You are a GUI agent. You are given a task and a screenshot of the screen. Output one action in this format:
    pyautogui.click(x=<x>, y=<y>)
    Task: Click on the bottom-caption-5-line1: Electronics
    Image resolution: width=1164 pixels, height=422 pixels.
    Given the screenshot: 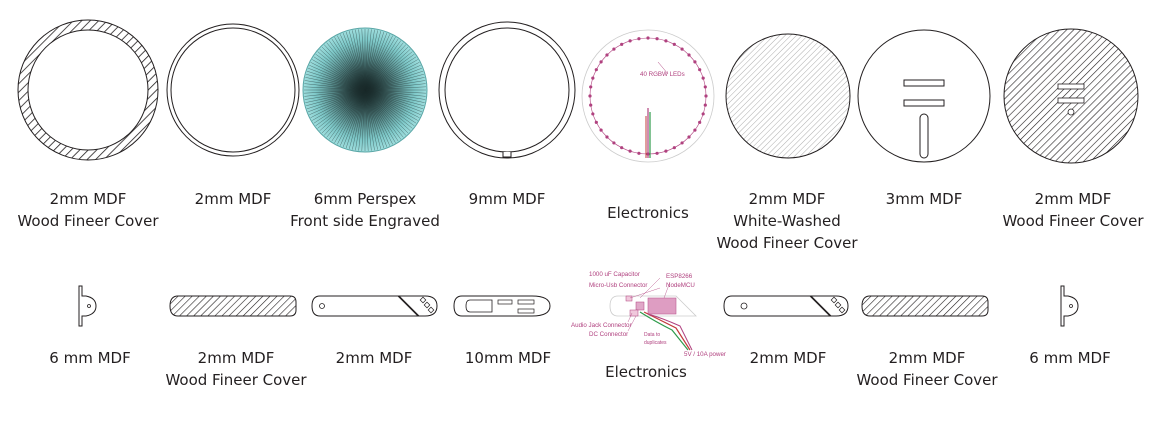 What is the action you would take?
    pyautogui.click(x=646, y=372)
    